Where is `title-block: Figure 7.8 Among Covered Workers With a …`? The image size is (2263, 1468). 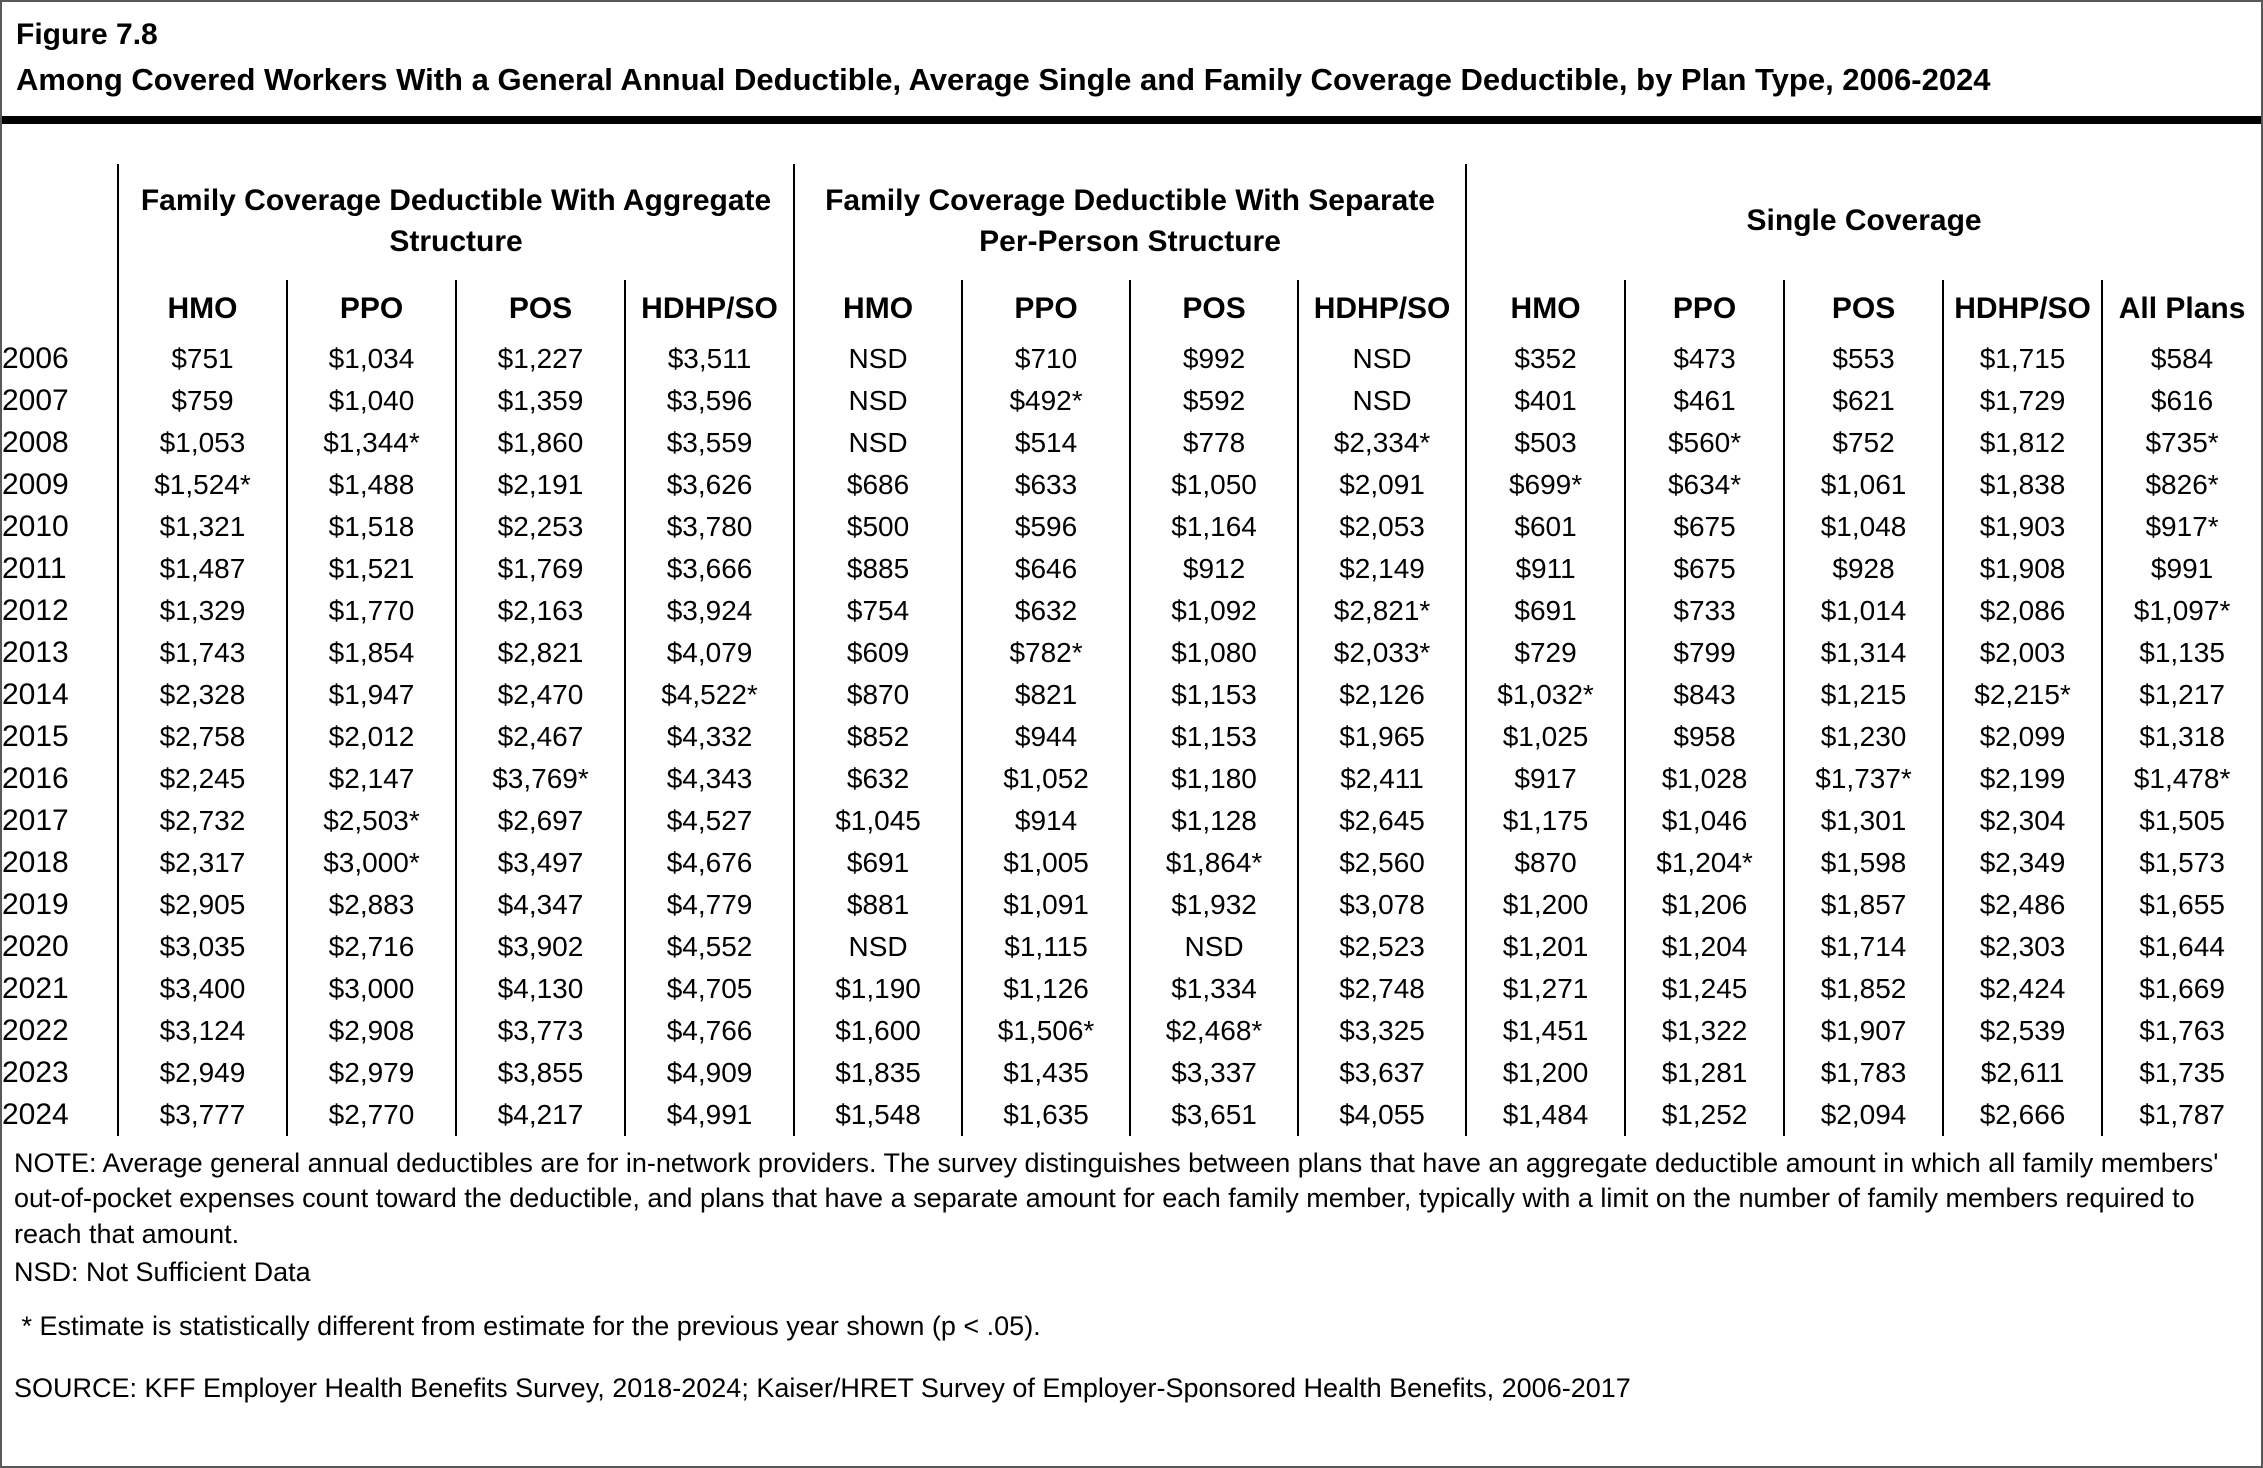 title-block: Figure 7.8 Among Covered Workers With a … is located at coordinates (1131, 53).